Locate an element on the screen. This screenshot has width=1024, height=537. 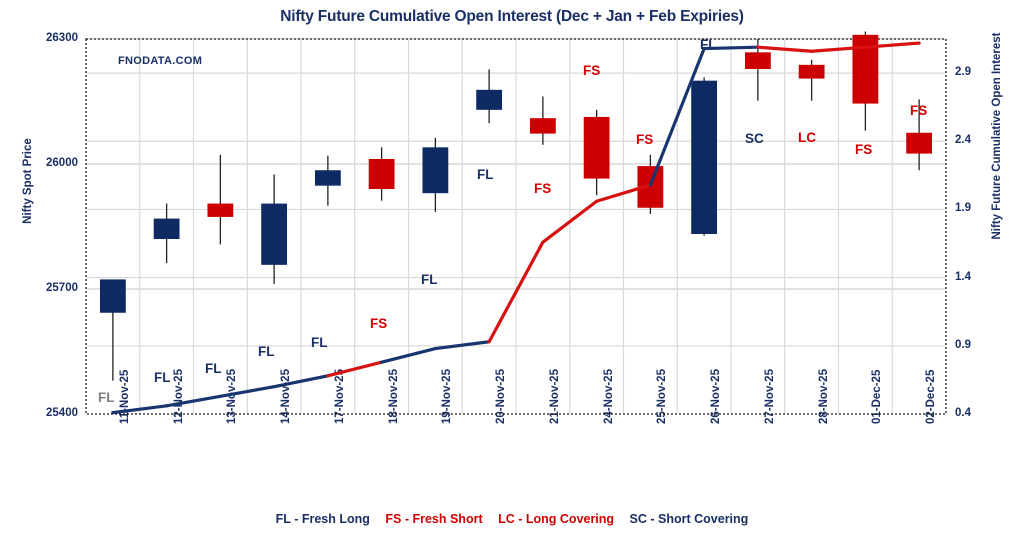
y-axis-right-tick: 1.9 is located at coordinates (963, 208).